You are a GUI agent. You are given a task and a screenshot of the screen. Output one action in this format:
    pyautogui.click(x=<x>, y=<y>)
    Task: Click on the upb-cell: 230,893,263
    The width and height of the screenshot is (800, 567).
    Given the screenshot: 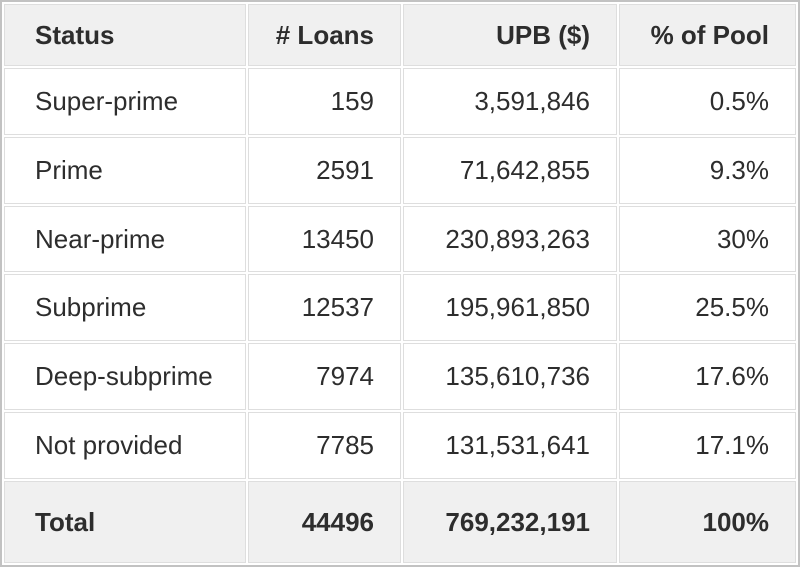 What is the action you would take?
    pyautogui.click(x=510, y=239)
    